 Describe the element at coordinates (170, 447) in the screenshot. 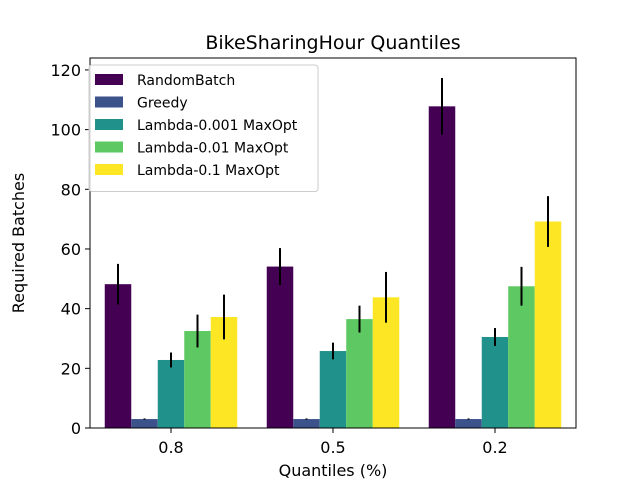

I see `x-tick-label: 0.8` at that location.